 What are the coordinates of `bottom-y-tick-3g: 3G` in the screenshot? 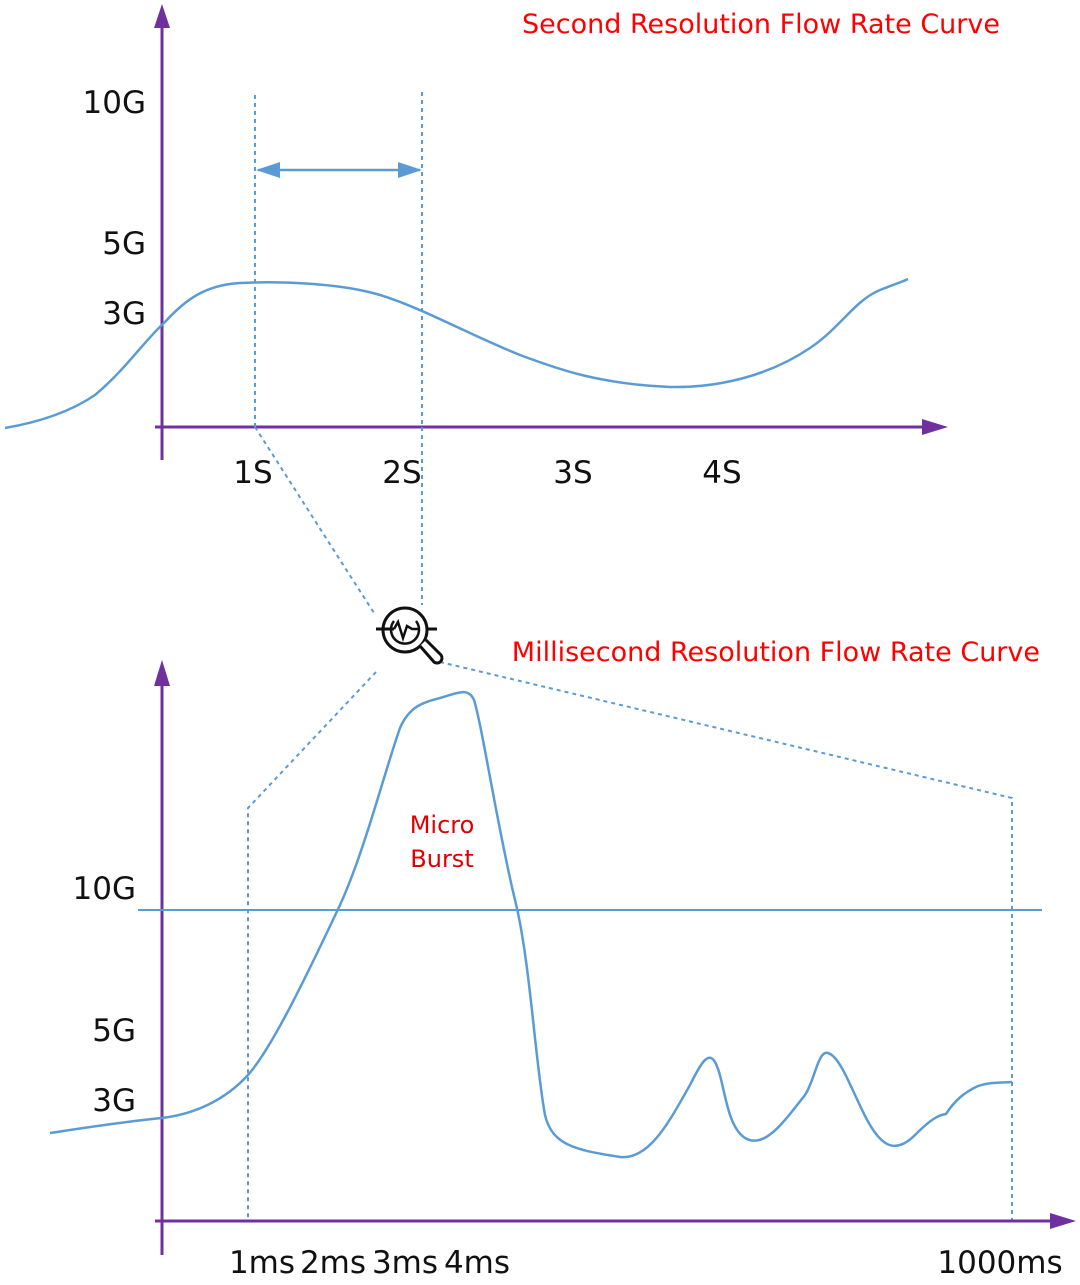 It's located at (114, 1101).